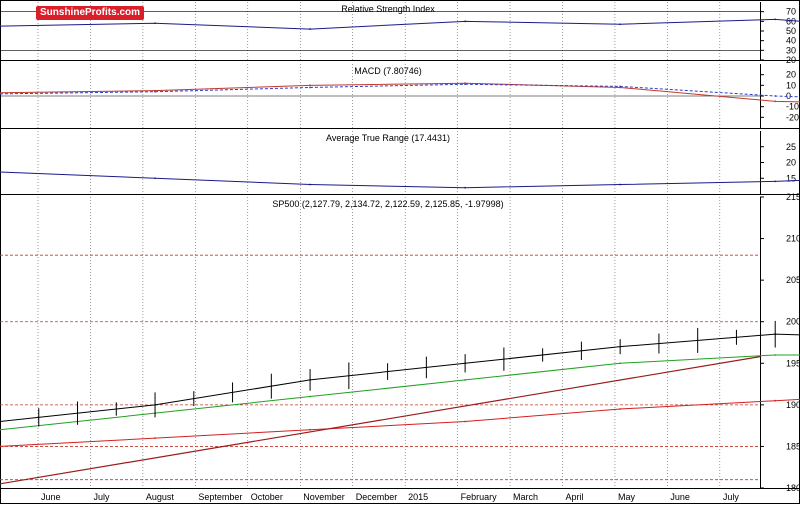 The width and height of the screenshot is (800, 509). What do you see at coordinates (791, 50) in the screenshot?
I see `rsi-y-tick-label: 30` at bounding box center [791, 50].